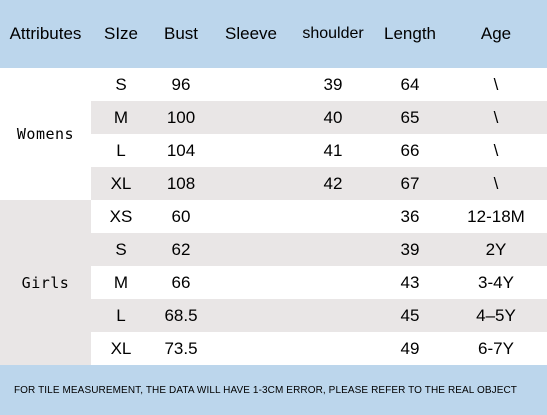 This screenshot has width=547, height=415. What do you see at coordinates (45, 282) in the screenshot?
I see `group-label-girls: Girls` at bounding box center [45, 282].